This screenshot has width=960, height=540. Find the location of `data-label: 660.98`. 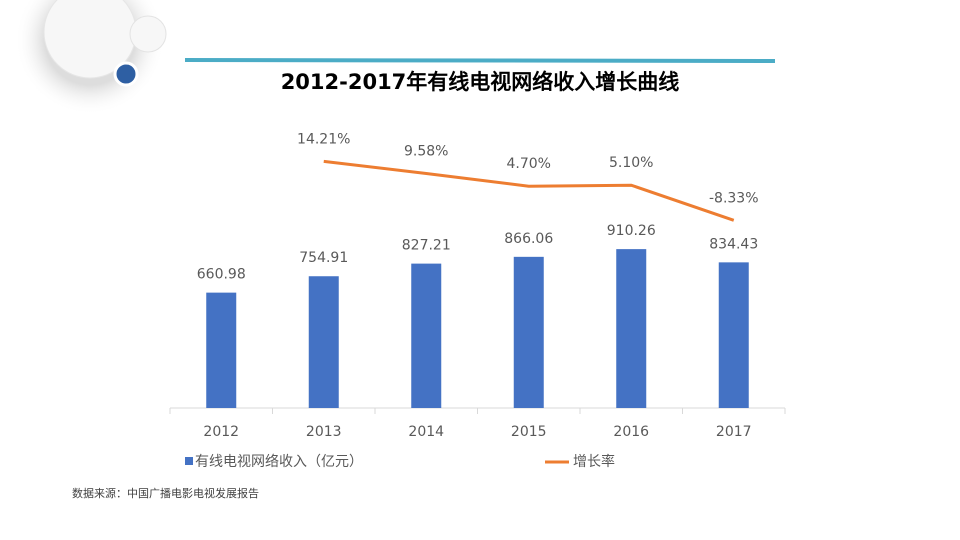

data-label: 660.98 is located at coordinates (221, 275).